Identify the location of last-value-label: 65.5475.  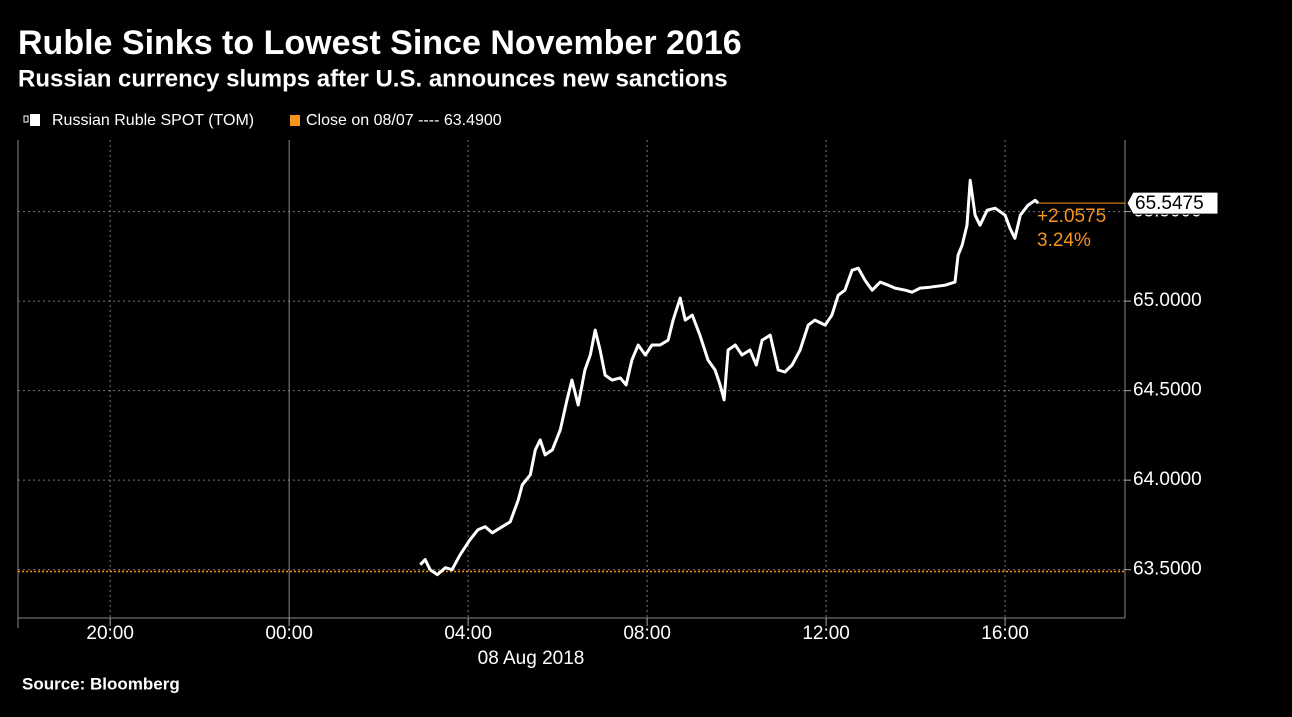
(1169, 203).